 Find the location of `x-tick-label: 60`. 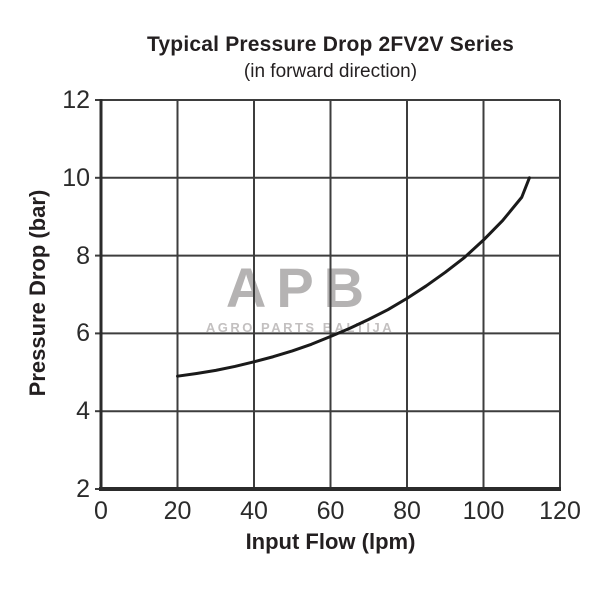

x-tick-label: 60 is located at coordinates (330, 511).